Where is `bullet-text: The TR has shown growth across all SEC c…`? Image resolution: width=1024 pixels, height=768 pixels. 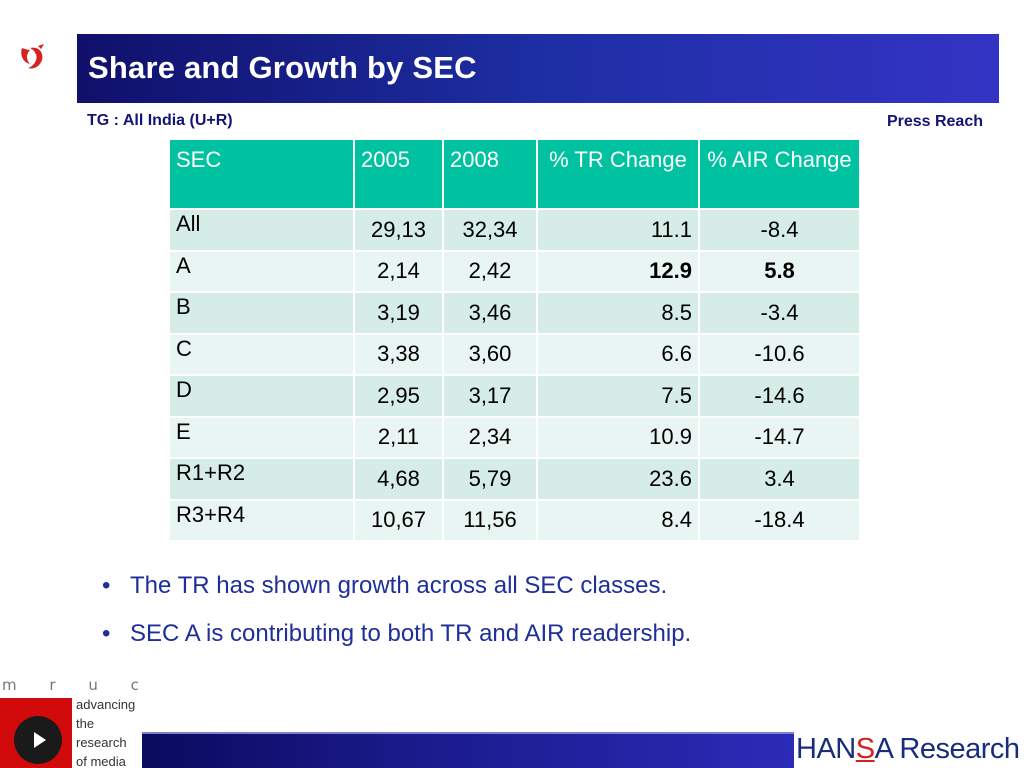 bullet-text: The TR has shown growth across all SEC c… is located at coordinates (399, 585).